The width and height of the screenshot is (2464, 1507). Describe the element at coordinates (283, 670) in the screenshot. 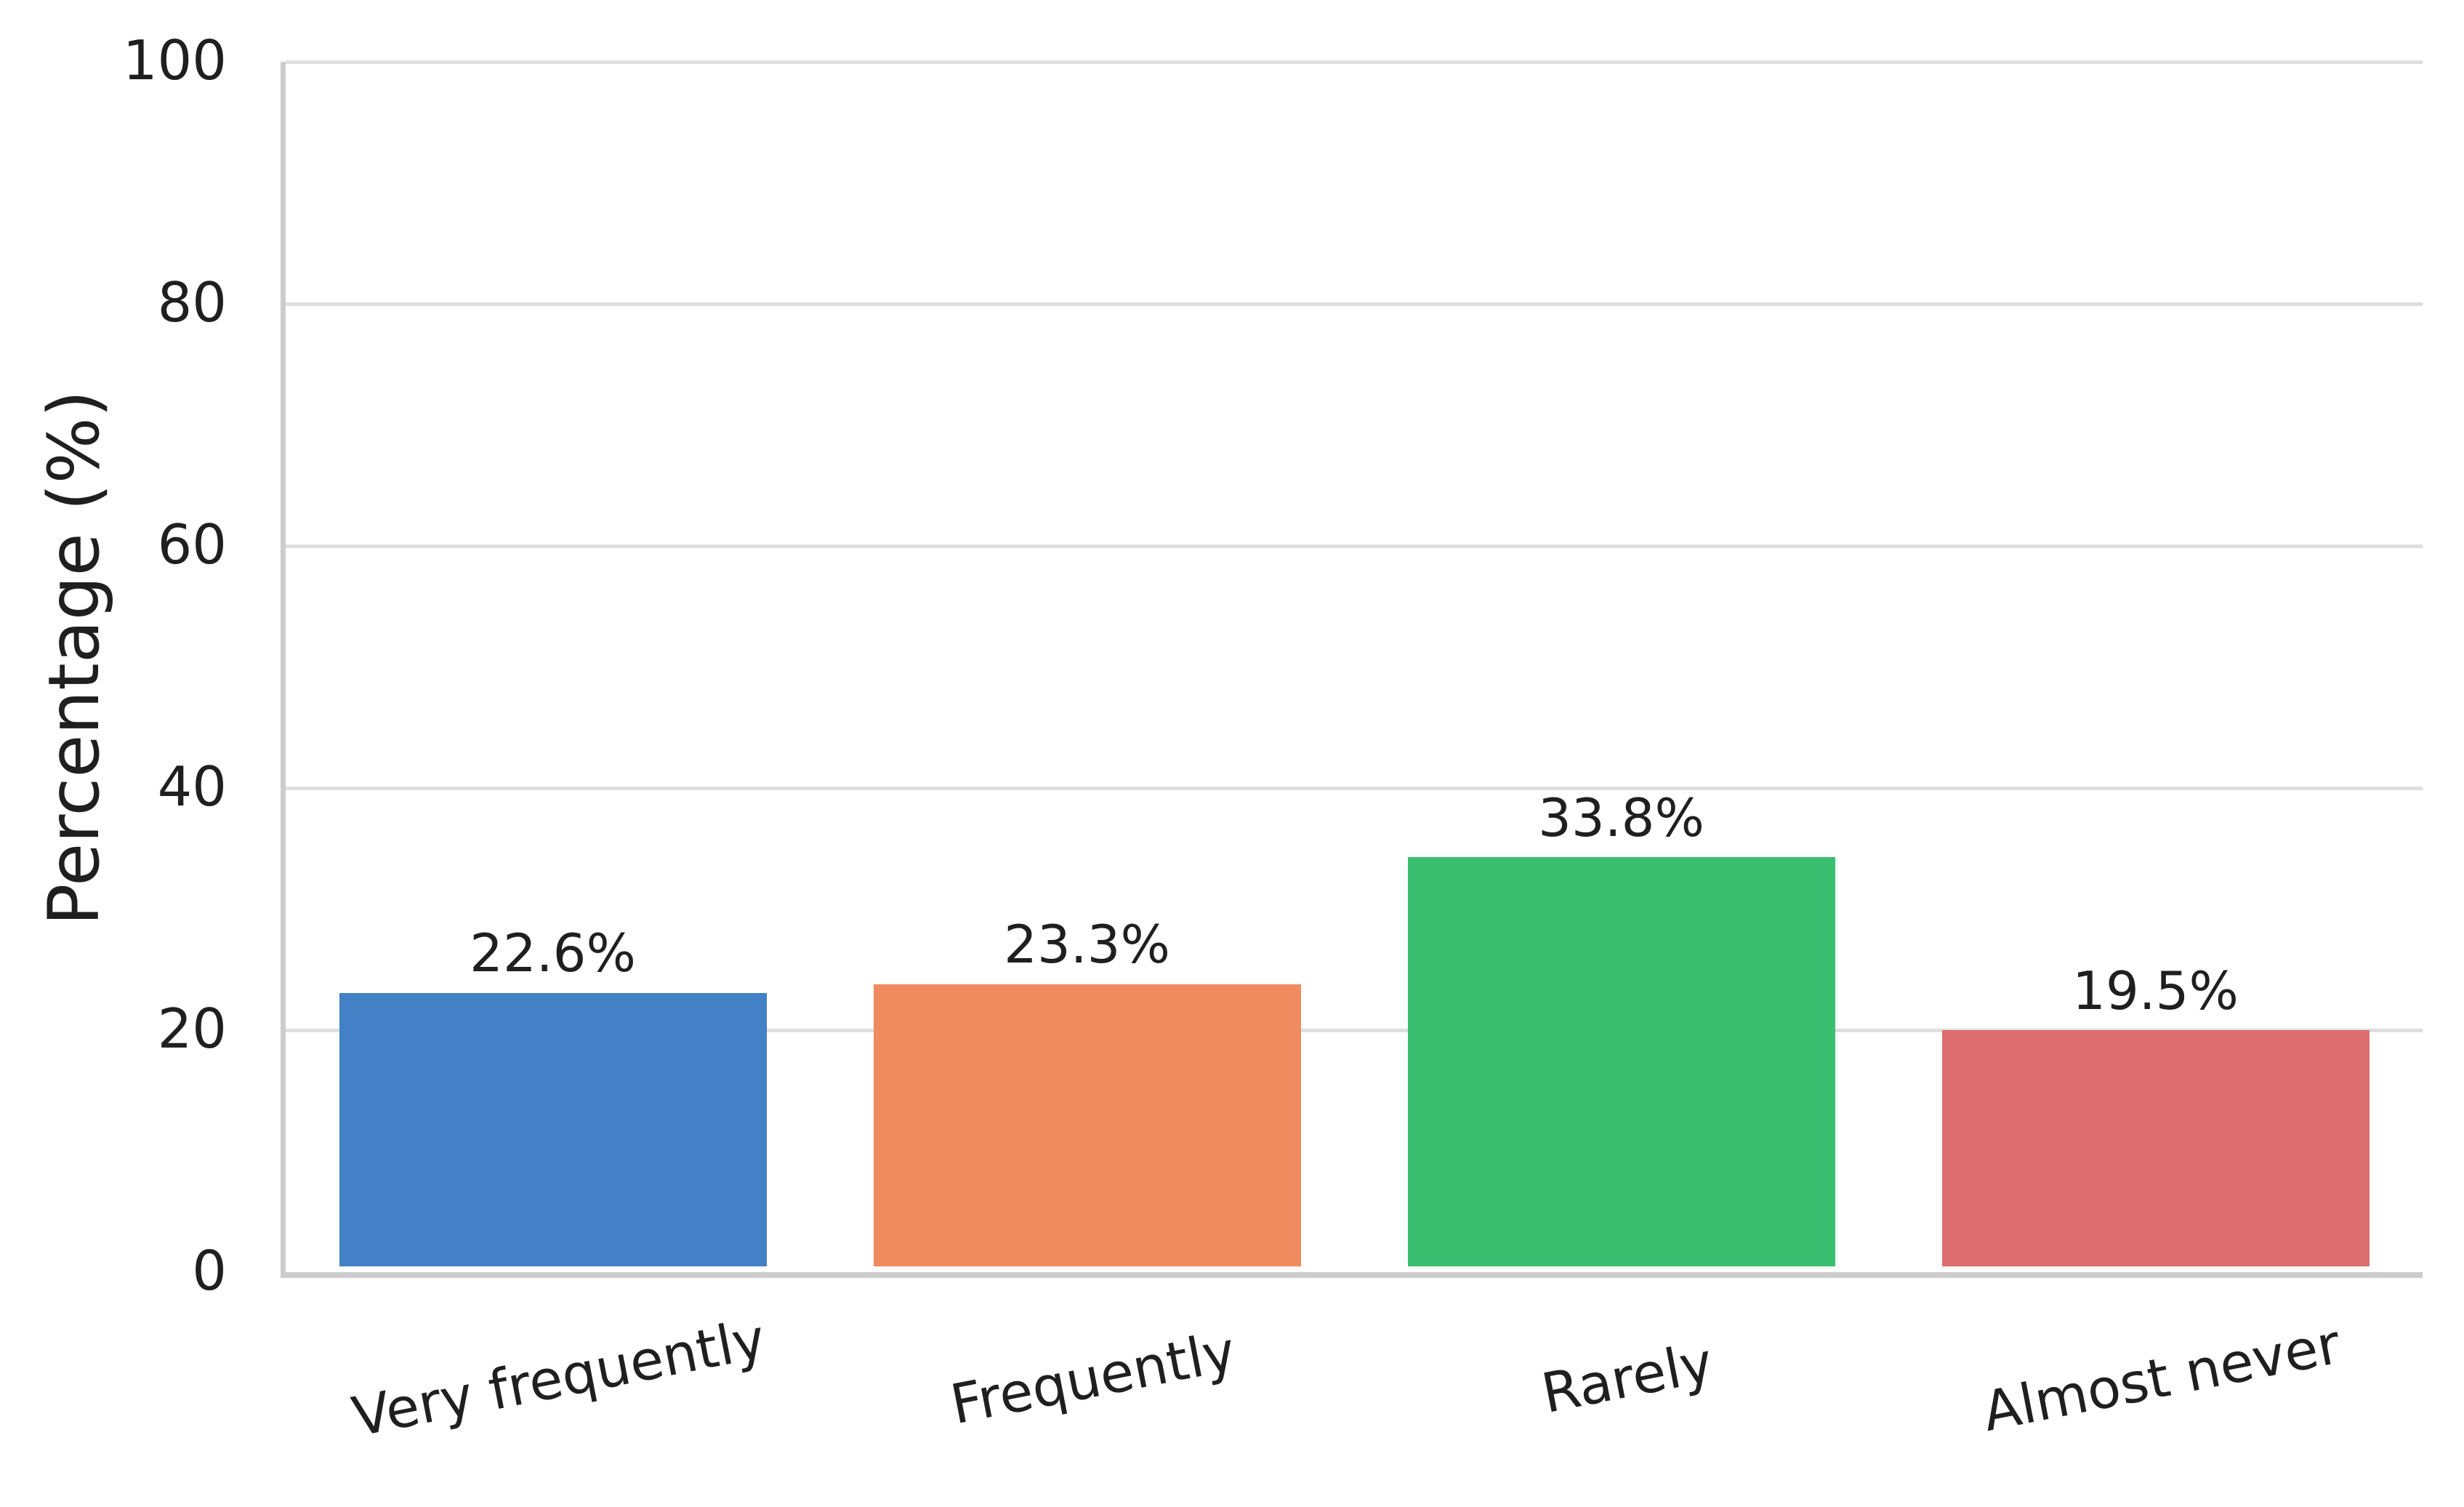

I see `y-axis-spine` at that location.